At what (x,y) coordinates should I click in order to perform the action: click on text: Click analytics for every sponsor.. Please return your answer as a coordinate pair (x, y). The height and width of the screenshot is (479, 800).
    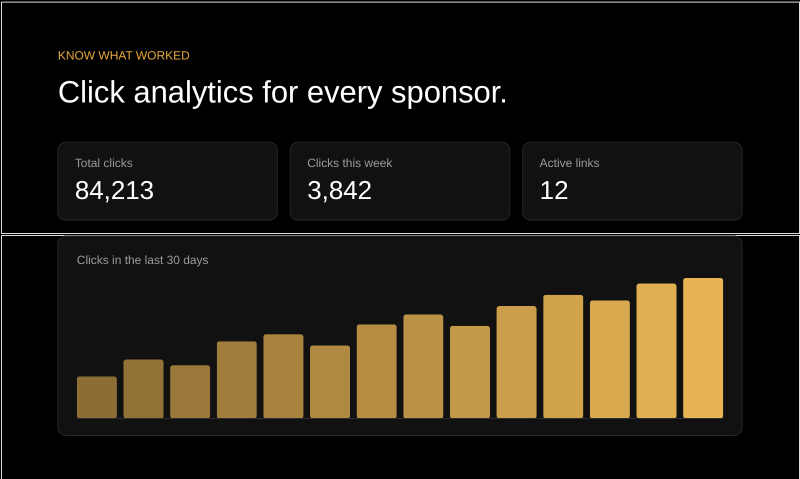
    Looking at the image, I should click on (283, 92).